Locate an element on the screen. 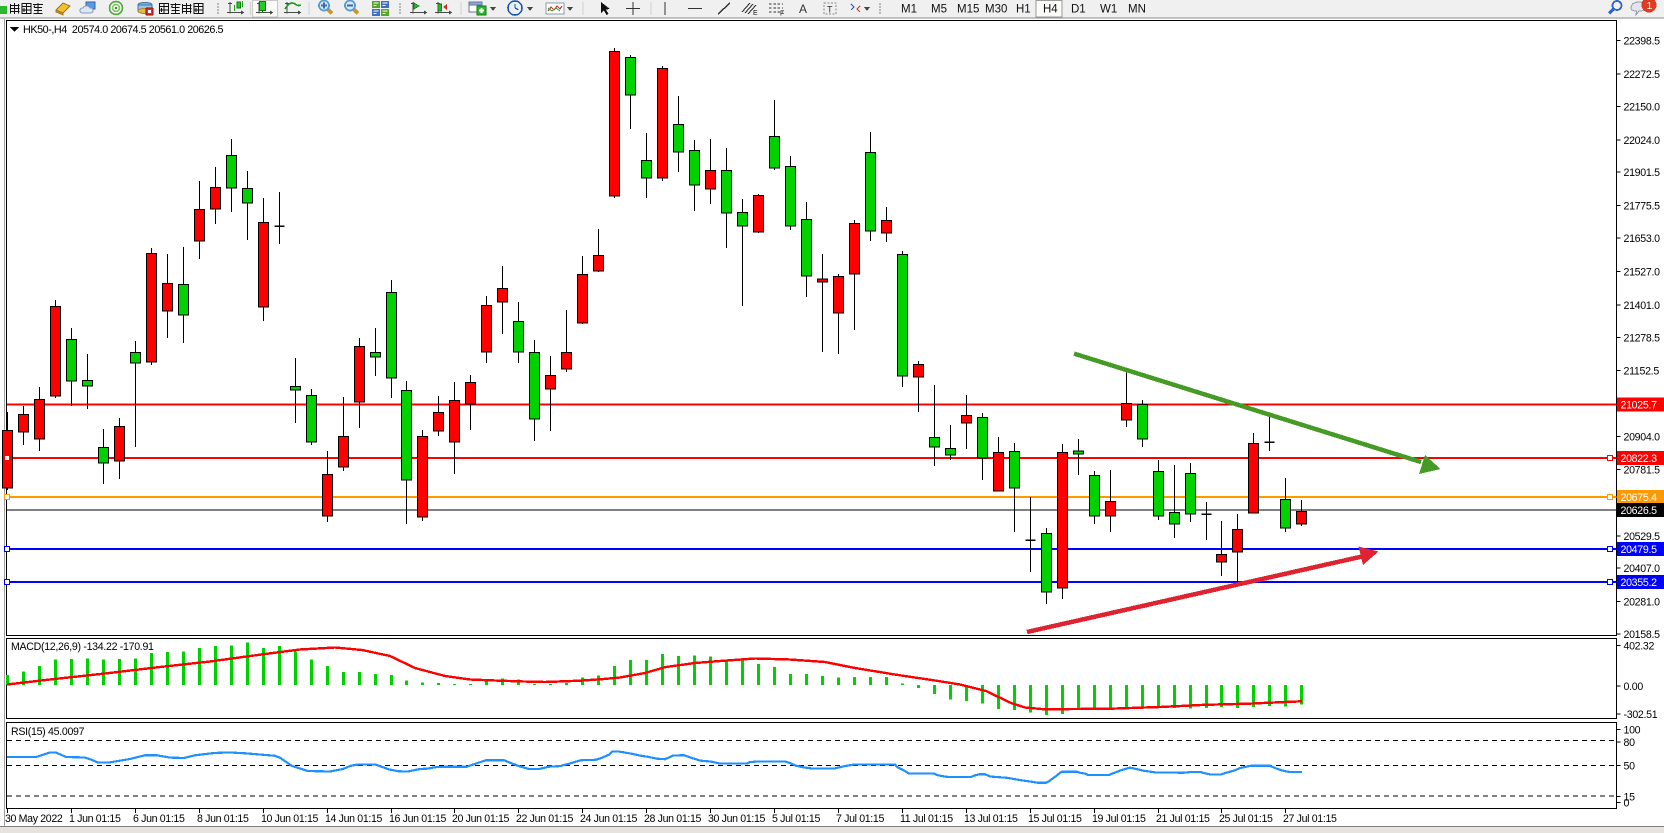 The height and width of the screenshot is (833, 1664). svg-text: 21653.0 is located at coordinates (1642, 239).